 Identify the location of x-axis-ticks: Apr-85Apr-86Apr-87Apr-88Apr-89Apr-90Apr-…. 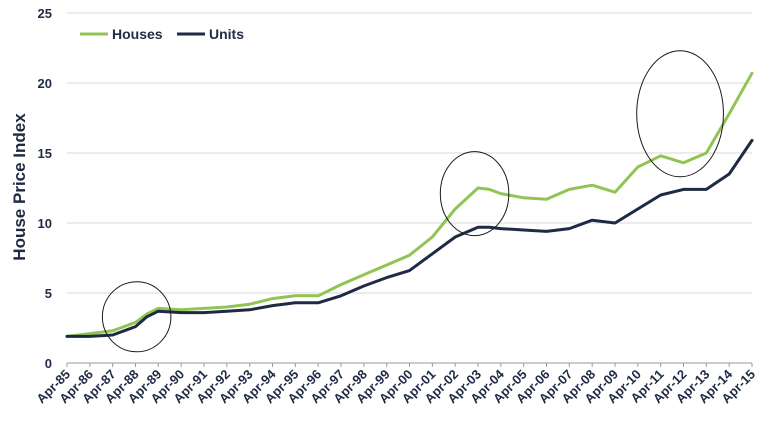
(395, 384).